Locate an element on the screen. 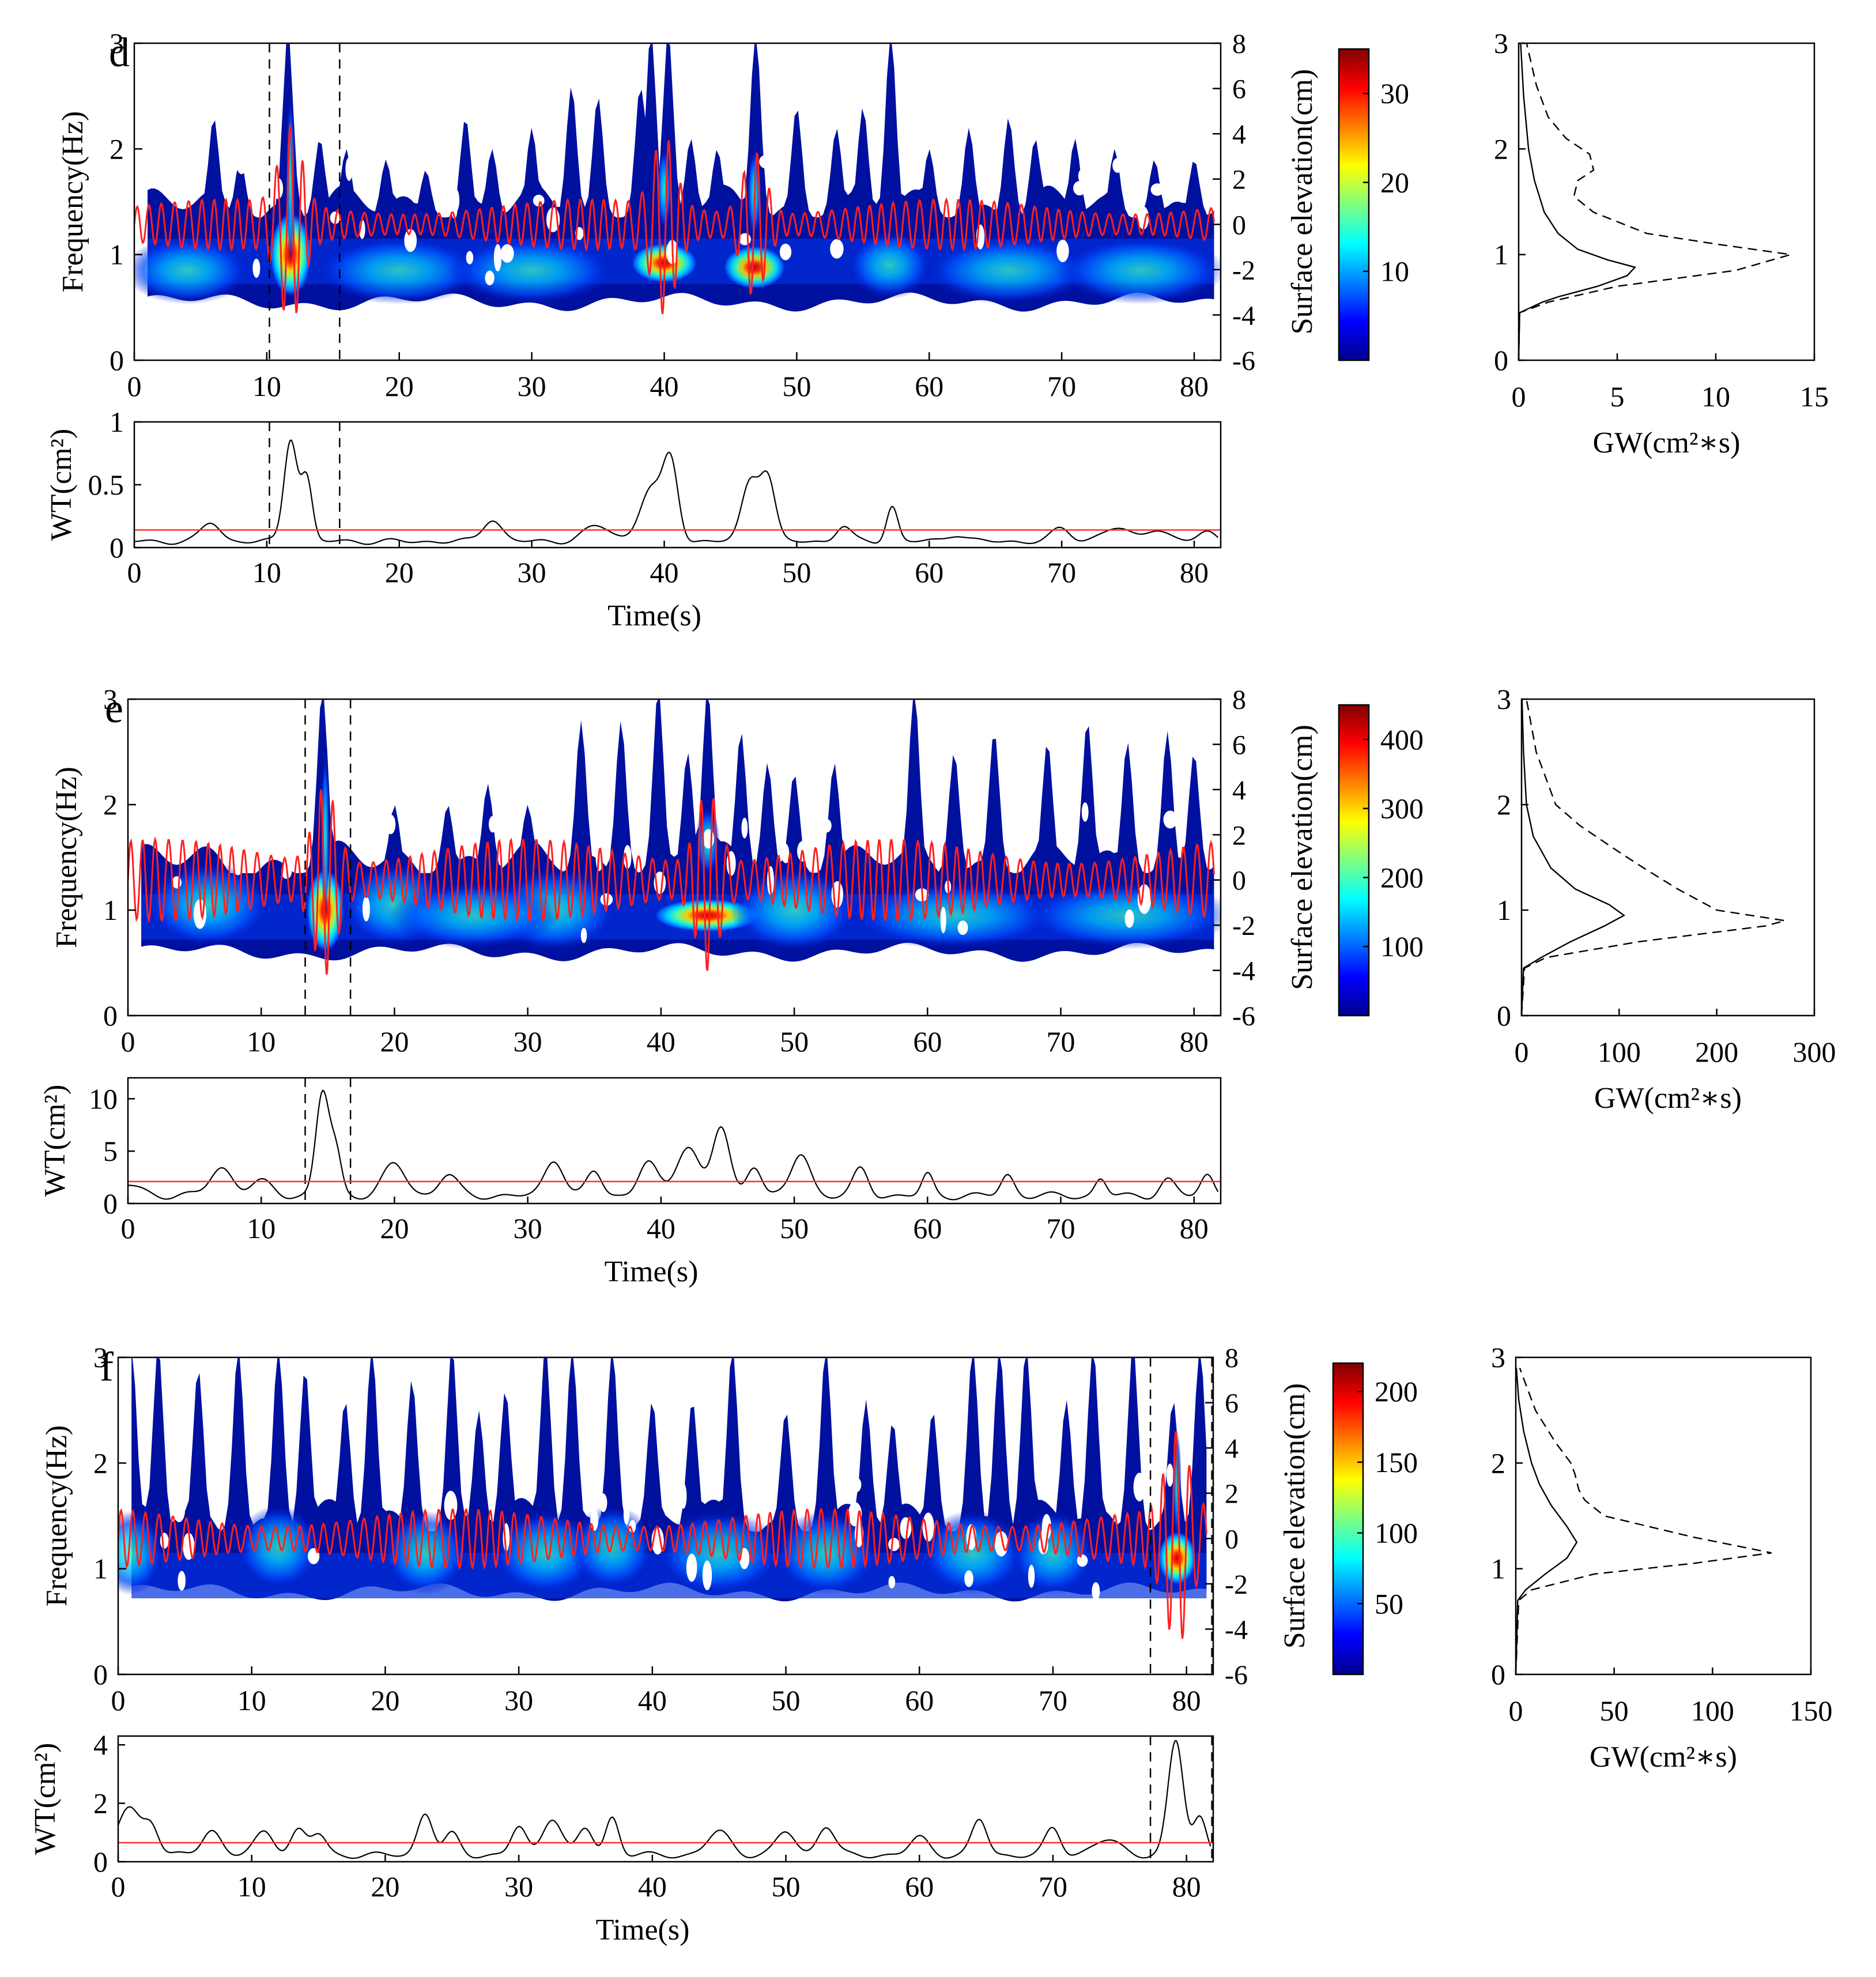 The width and height of the screenshot is (1876, 1977). gw-freq-tick-label: 3 is located at coordinates (1501, 43).